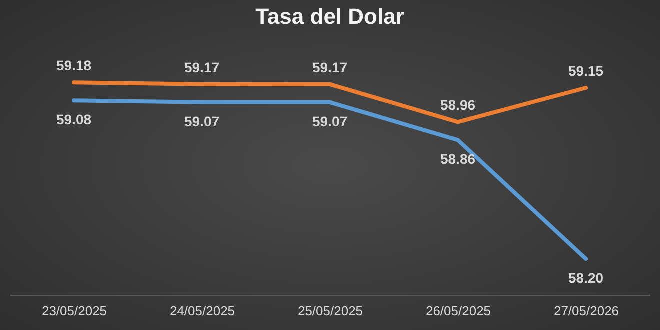  I want to click on x-tick-label: 23/05/2025, so click(75, 311).